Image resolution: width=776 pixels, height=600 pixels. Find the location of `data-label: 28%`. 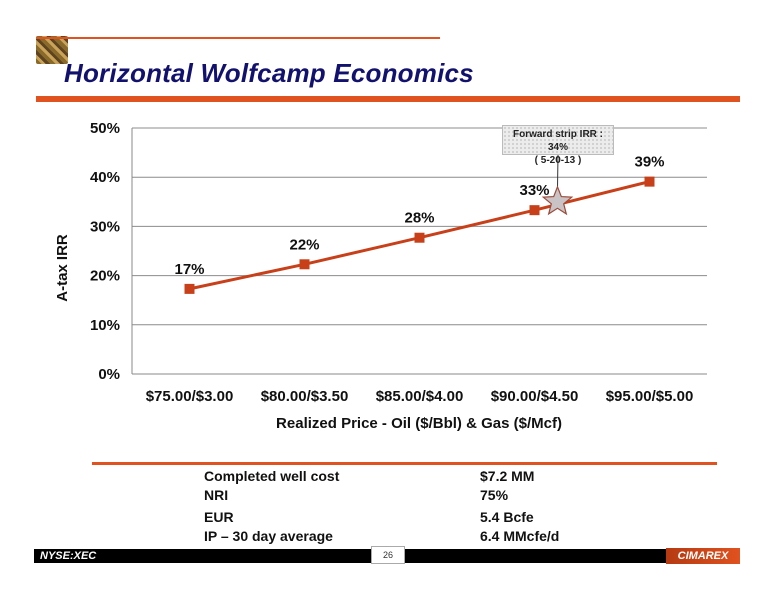

data-label: 28% is located at coordinates (419, 218).